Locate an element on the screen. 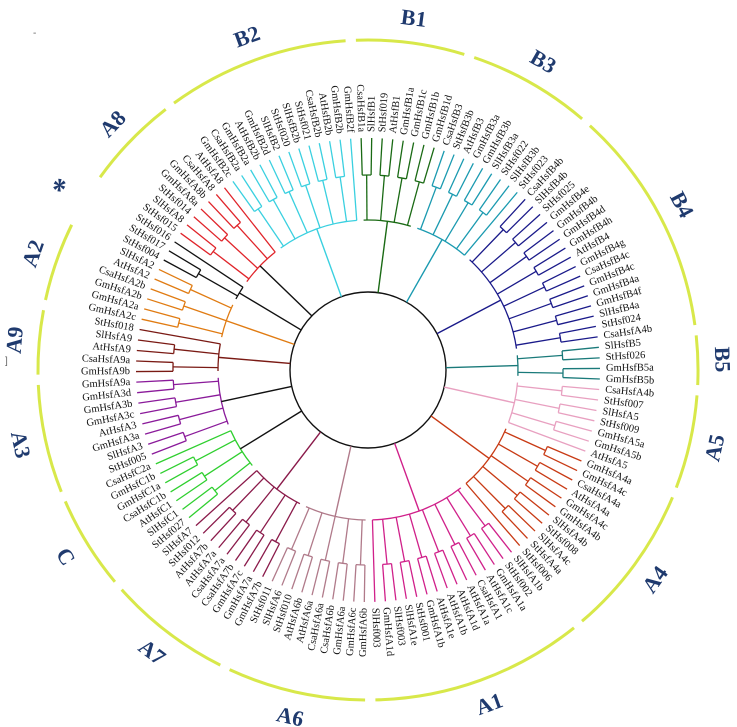 This screenshot has height=727, width=737. ring-arc-a6 is located at coordinates (297, 685).